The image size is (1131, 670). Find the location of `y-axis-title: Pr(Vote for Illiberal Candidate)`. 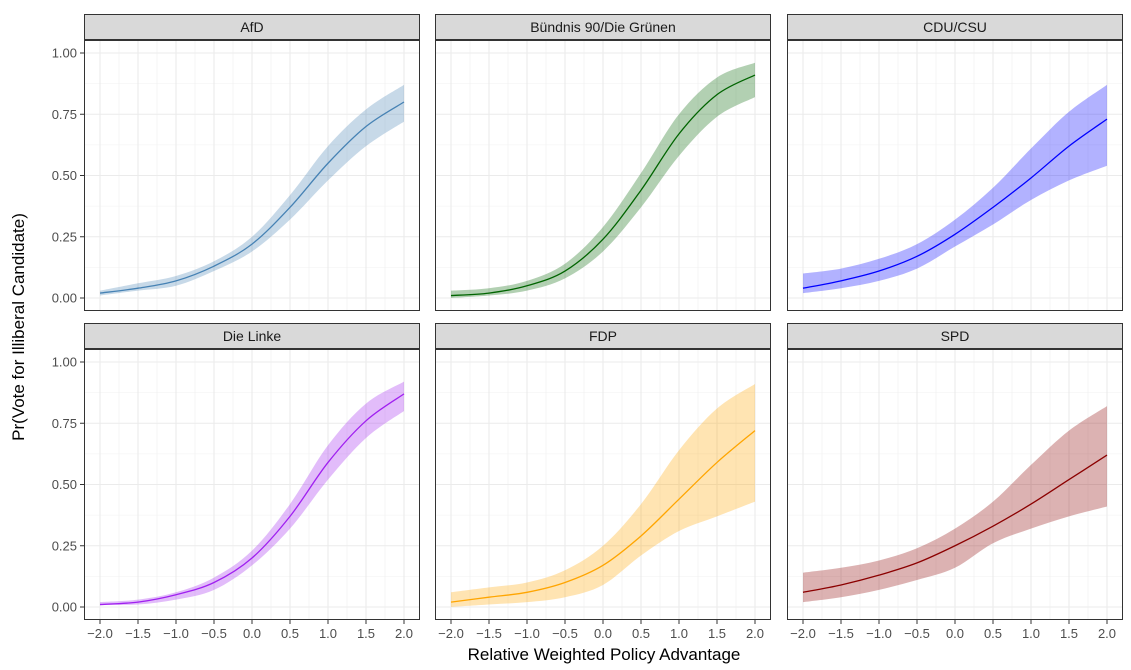

y-axis-title: Pr(Vote for Illiberal Candidate) is located at coordinates (18, 327).